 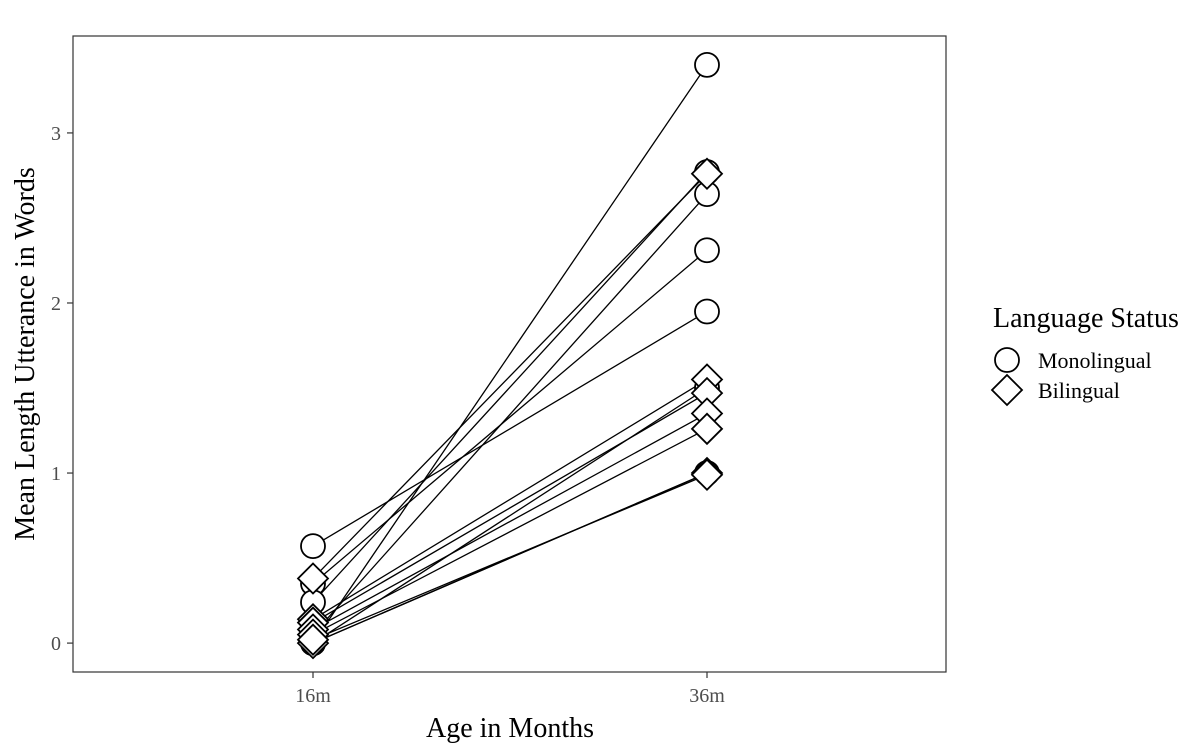 I want to click on y-tick-label: 1, so click(x=56, y=474).